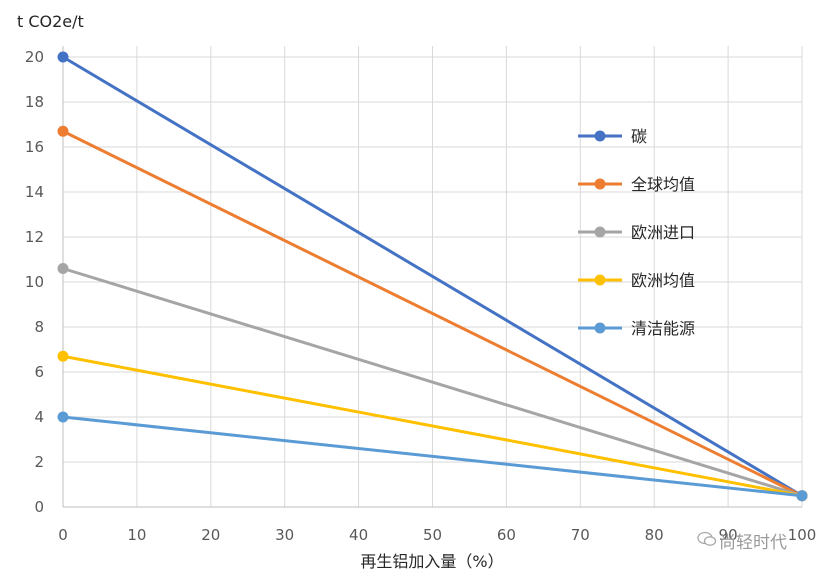 The width and height of the screenshot is (831, 575). I want to click on wechat-icon, so click(707, 541).